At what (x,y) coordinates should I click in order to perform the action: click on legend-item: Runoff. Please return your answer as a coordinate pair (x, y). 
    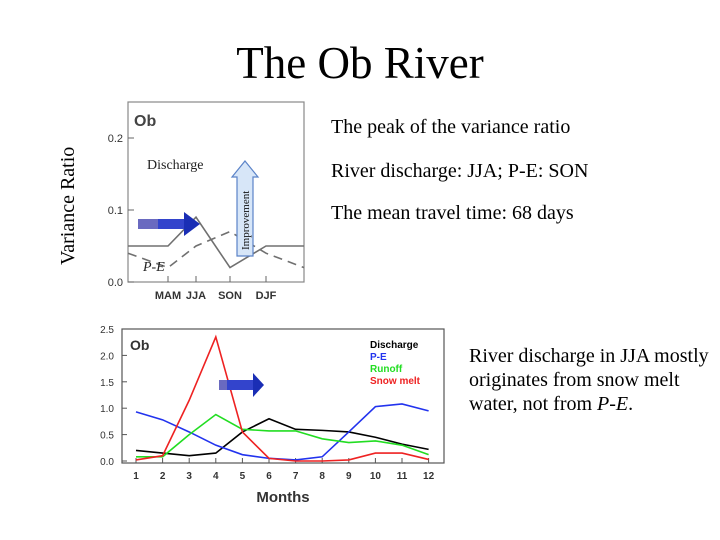
    Looking at the image, I should click on (386, 369).